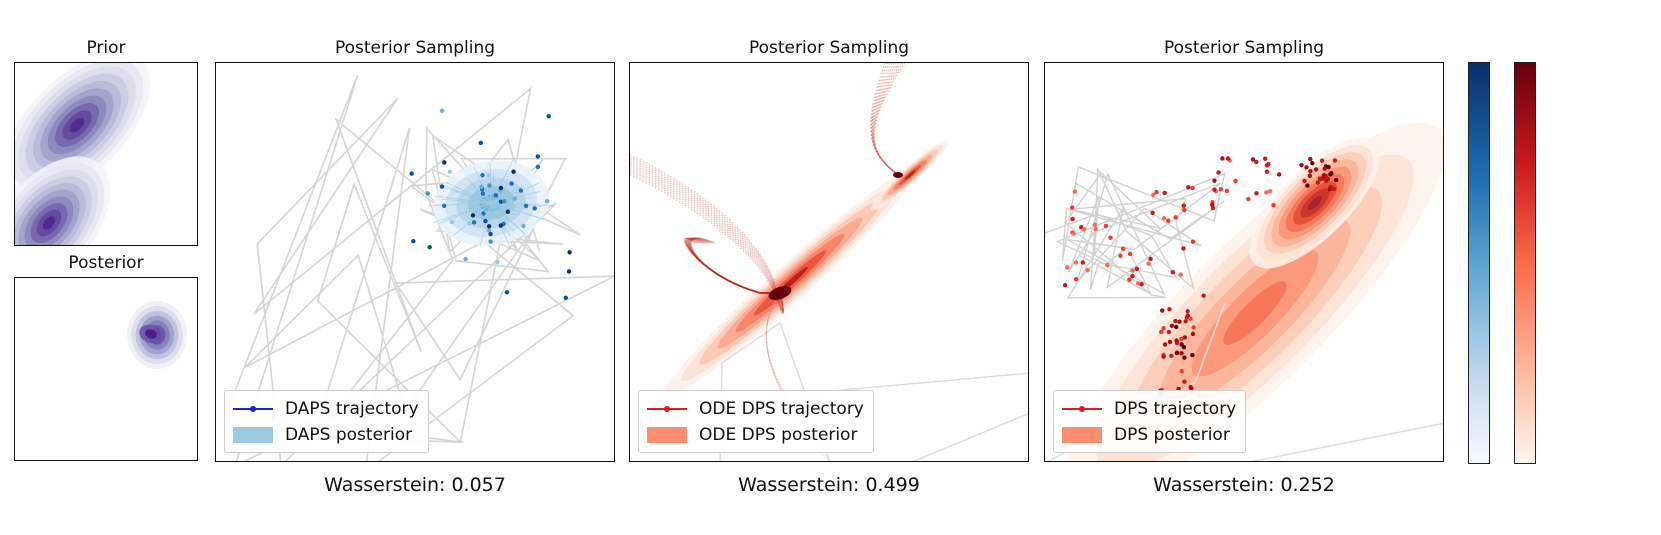 This screenshot has height=535, width=1661. Describe the element at coordinates (253, 409) in the screenshot. I see `daps-trajectory-swatch` at that location.